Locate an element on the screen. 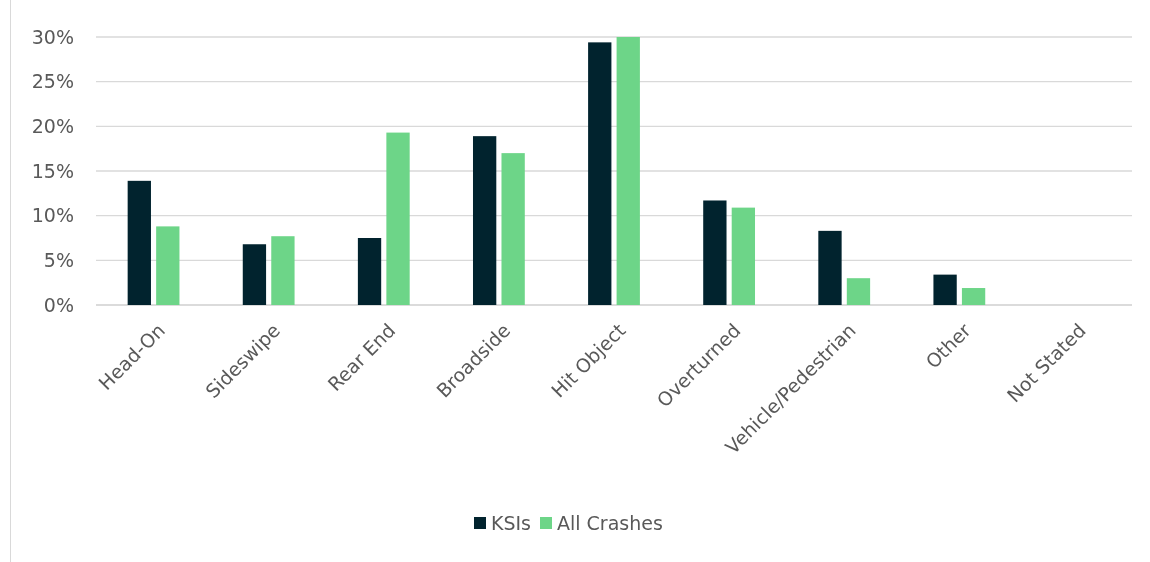 The width and height of the screenshot is (1150, 562). y-tick-label: 20% is located at coordinates (52, 125).